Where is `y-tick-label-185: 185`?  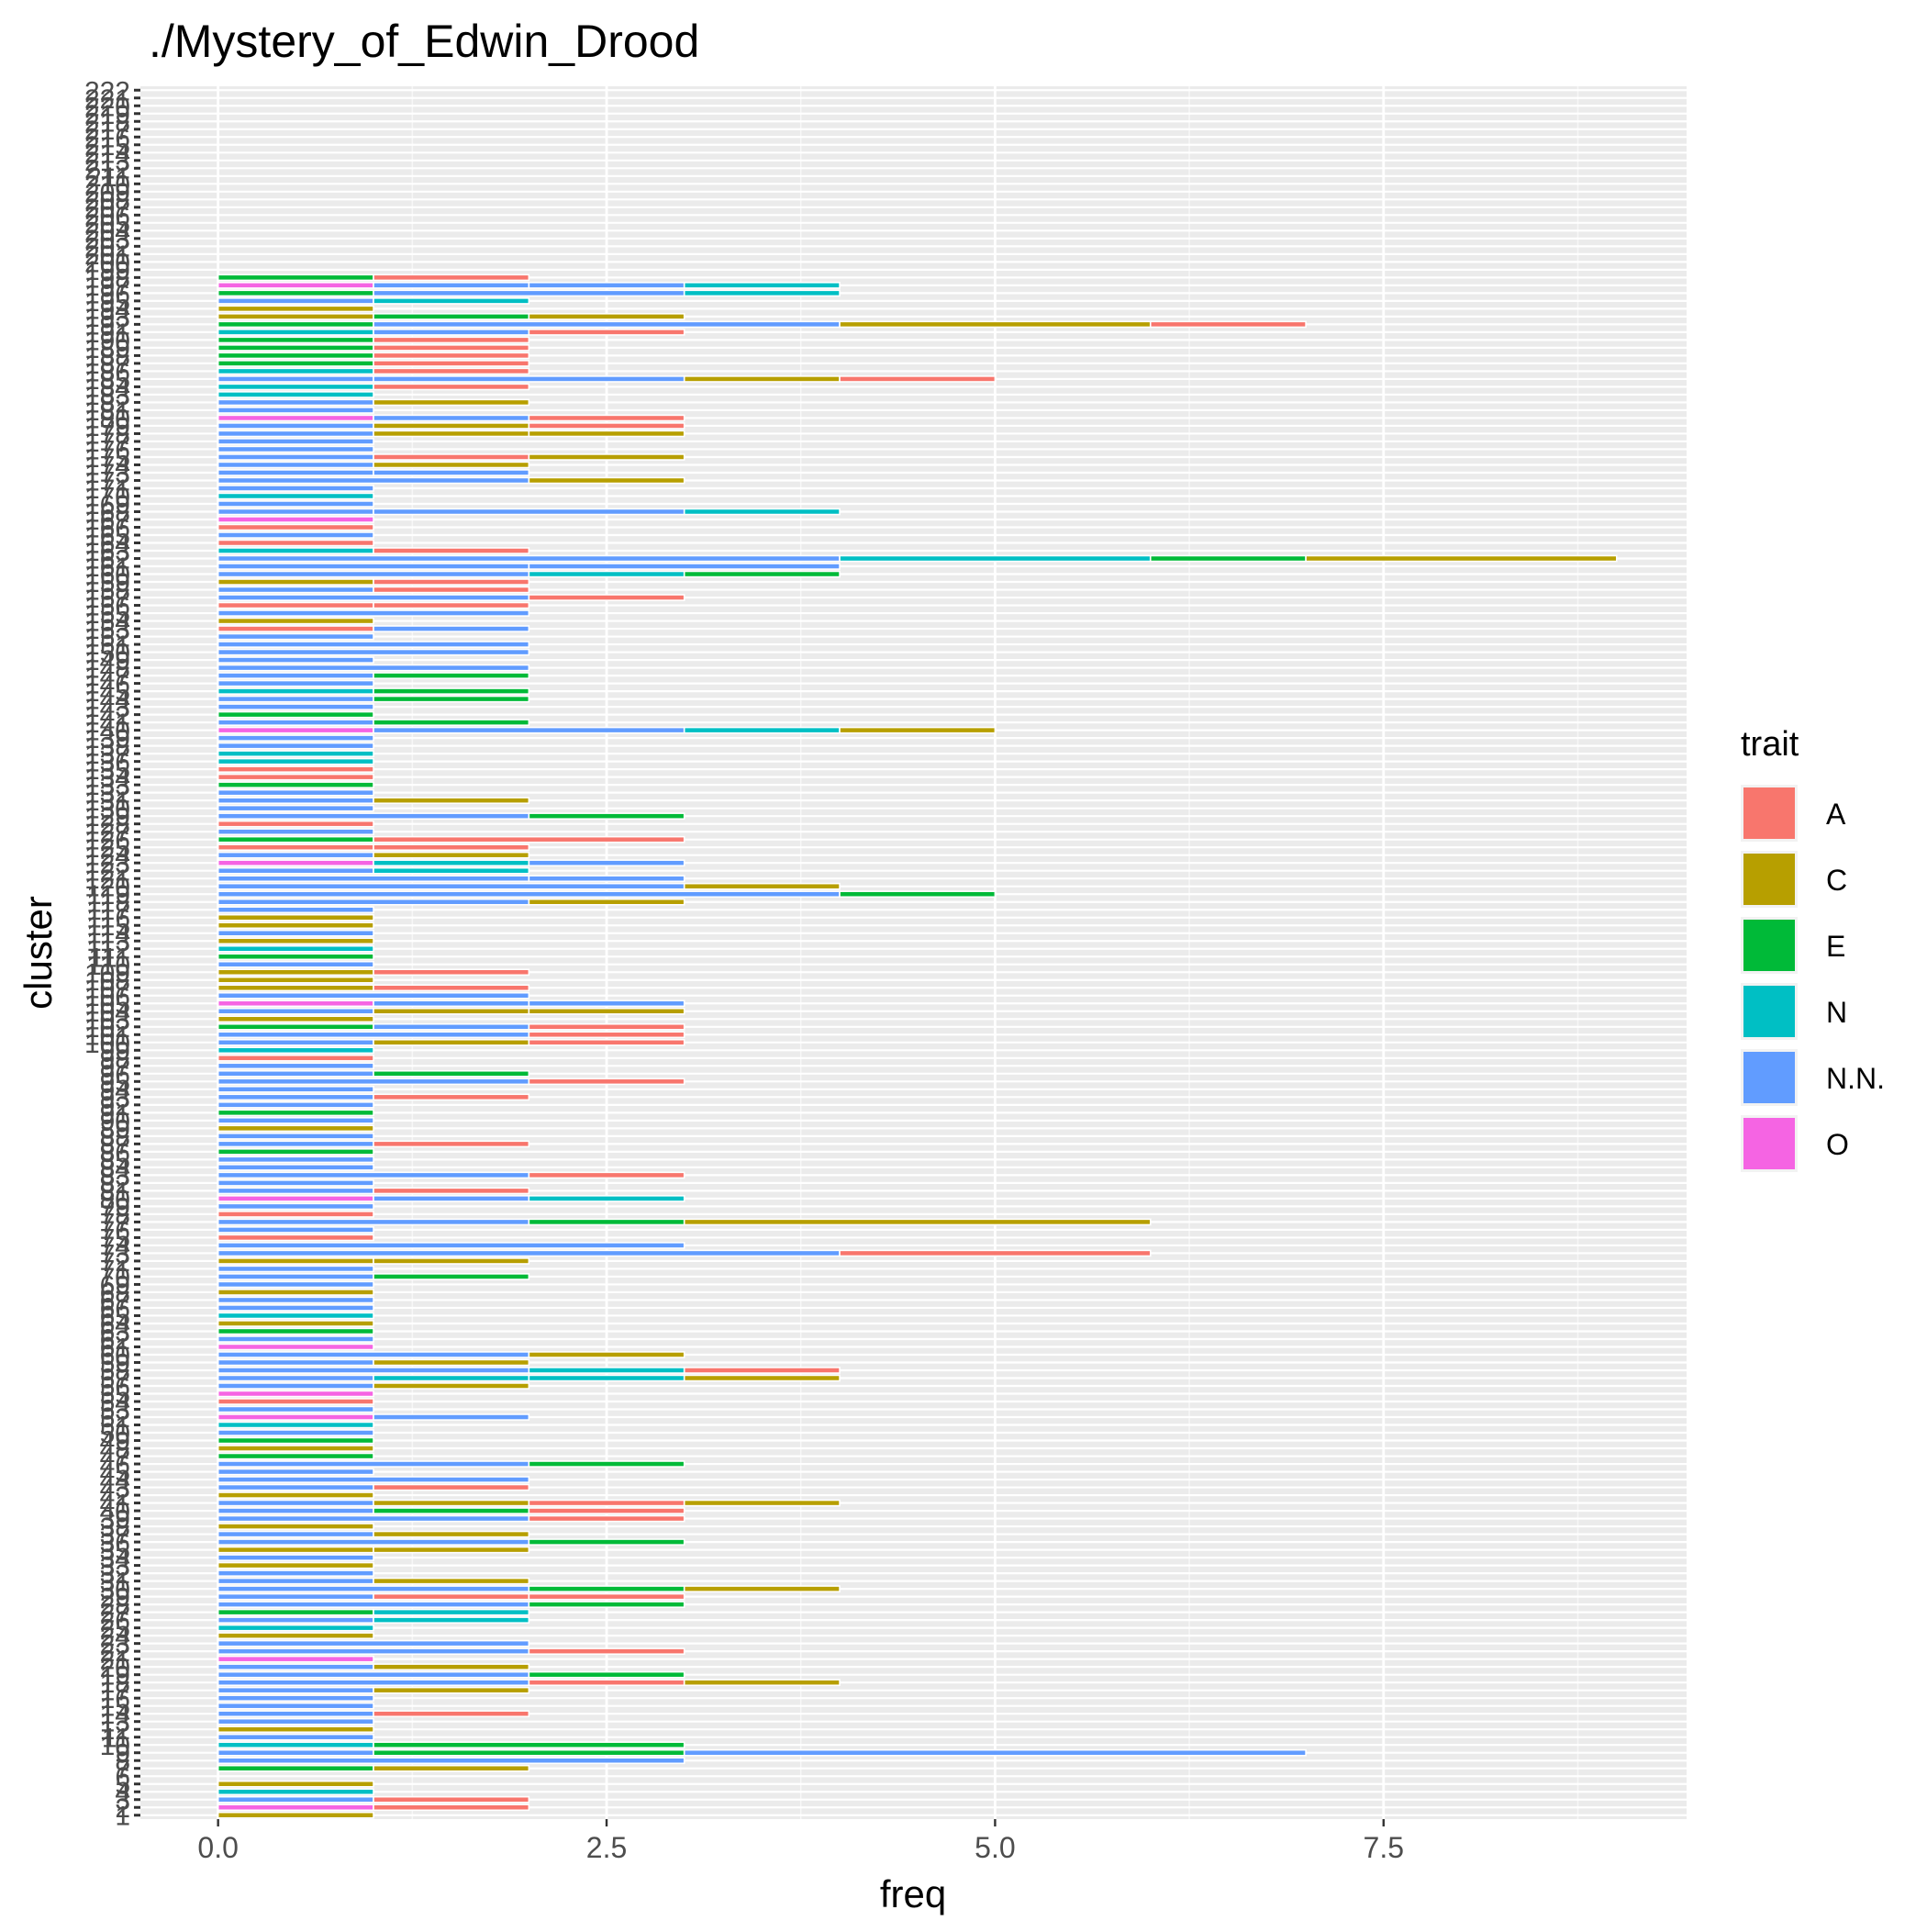
y-tick-label-185: 185 is located at coordinates (107, 380).